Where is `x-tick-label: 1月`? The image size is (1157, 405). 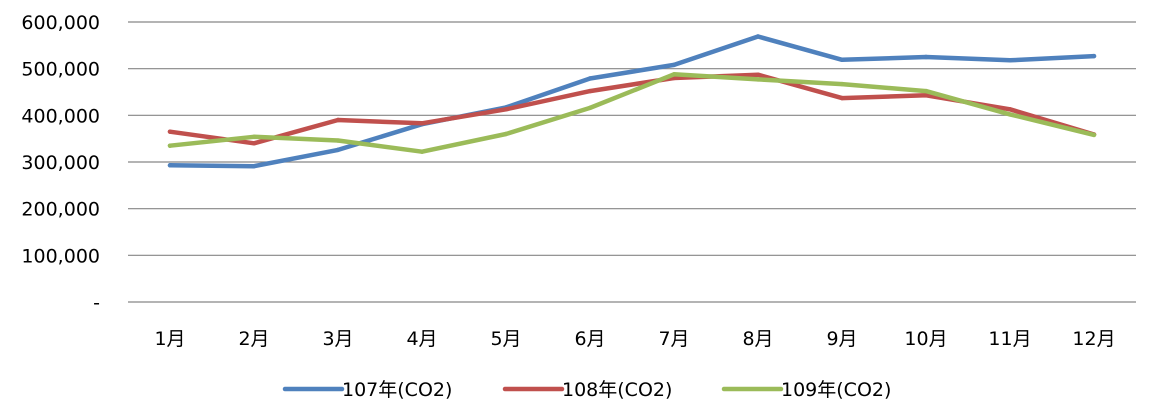 x-tick-label: 1月 is located at coordinates (169, 339).